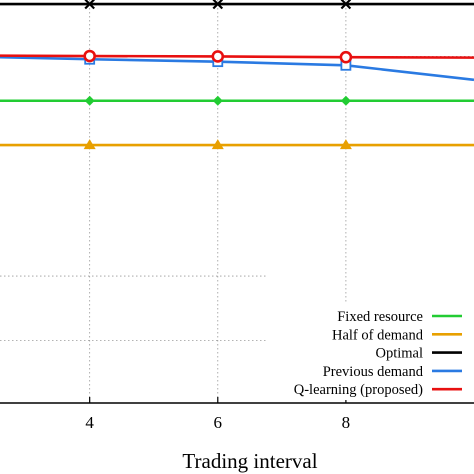  Describe the element at coordinates (373, 372) in the screenshot. I see `legend-entry-label: Previous demand` at that location.